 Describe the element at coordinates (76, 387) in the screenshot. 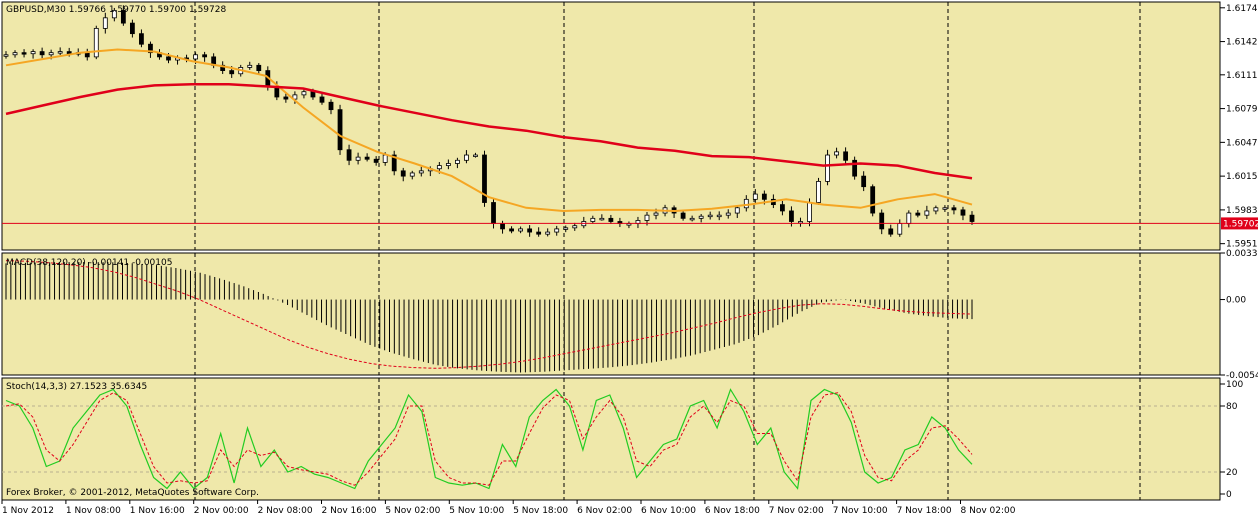

I see `stoch-title: Stoch(14,3,3) 27.1523 35.6345` at that location.